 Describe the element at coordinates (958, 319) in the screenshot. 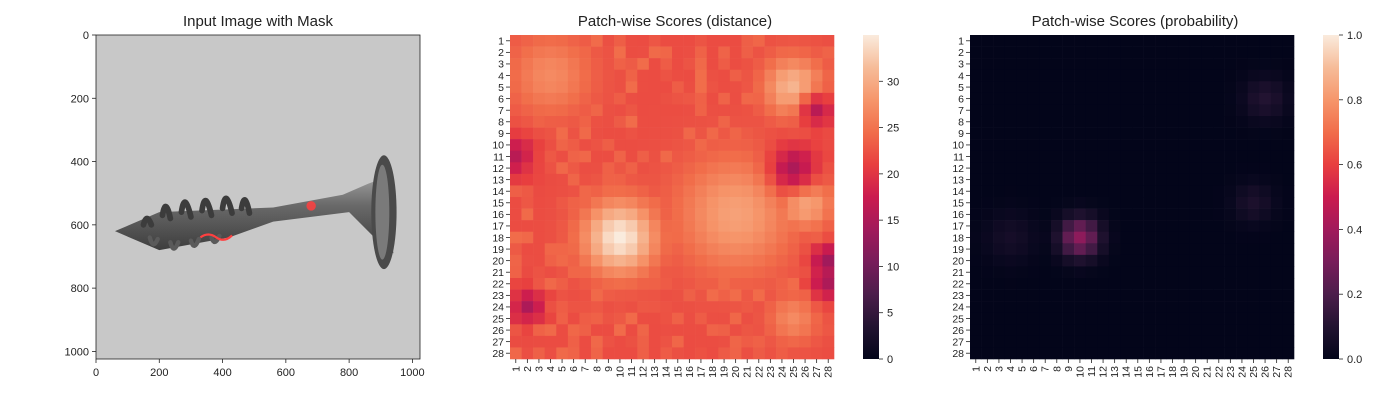

I see `heatmap-y-tick-label: 25` at that location.